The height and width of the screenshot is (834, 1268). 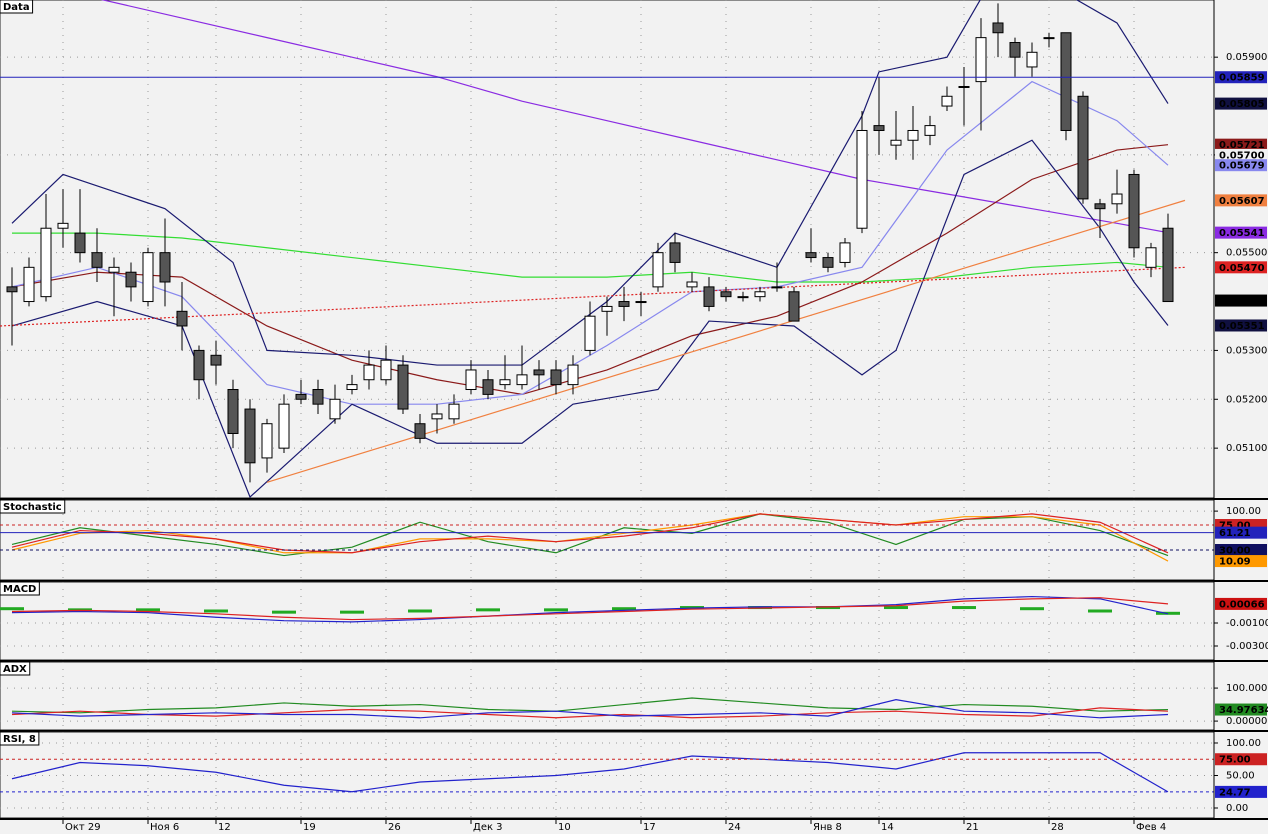 I want to click on x-tick-label: Окт 29, so click(x=83, y=827).